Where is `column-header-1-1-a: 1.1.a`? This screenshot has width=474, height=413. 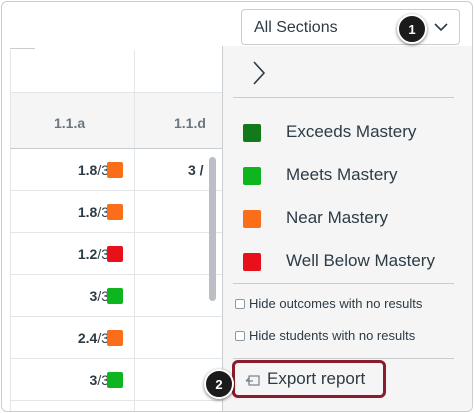
column-header-1-1-a: 1.1.a is located at coordinates (70, 123).